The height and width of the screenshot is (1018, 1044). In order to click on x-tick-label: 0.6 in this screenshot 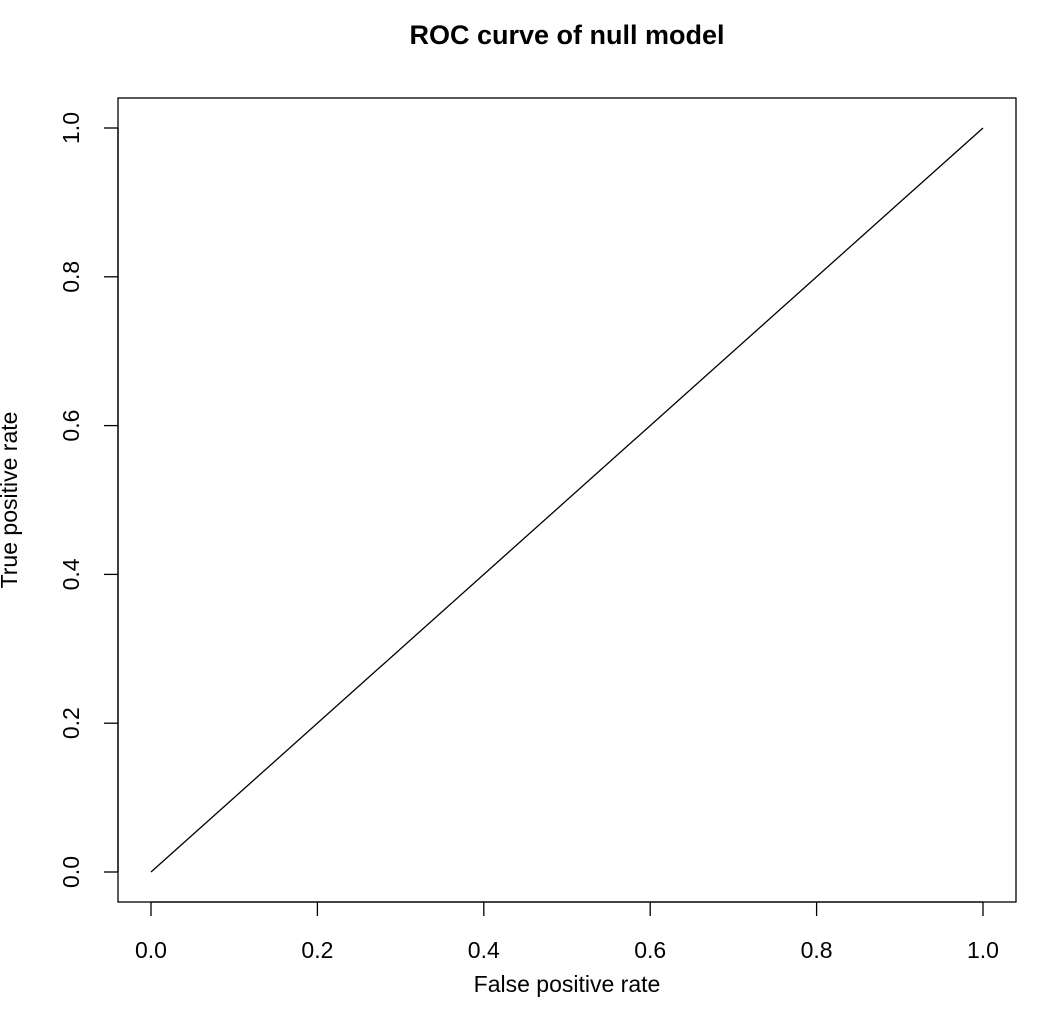, I will do `click(650, 950)`.